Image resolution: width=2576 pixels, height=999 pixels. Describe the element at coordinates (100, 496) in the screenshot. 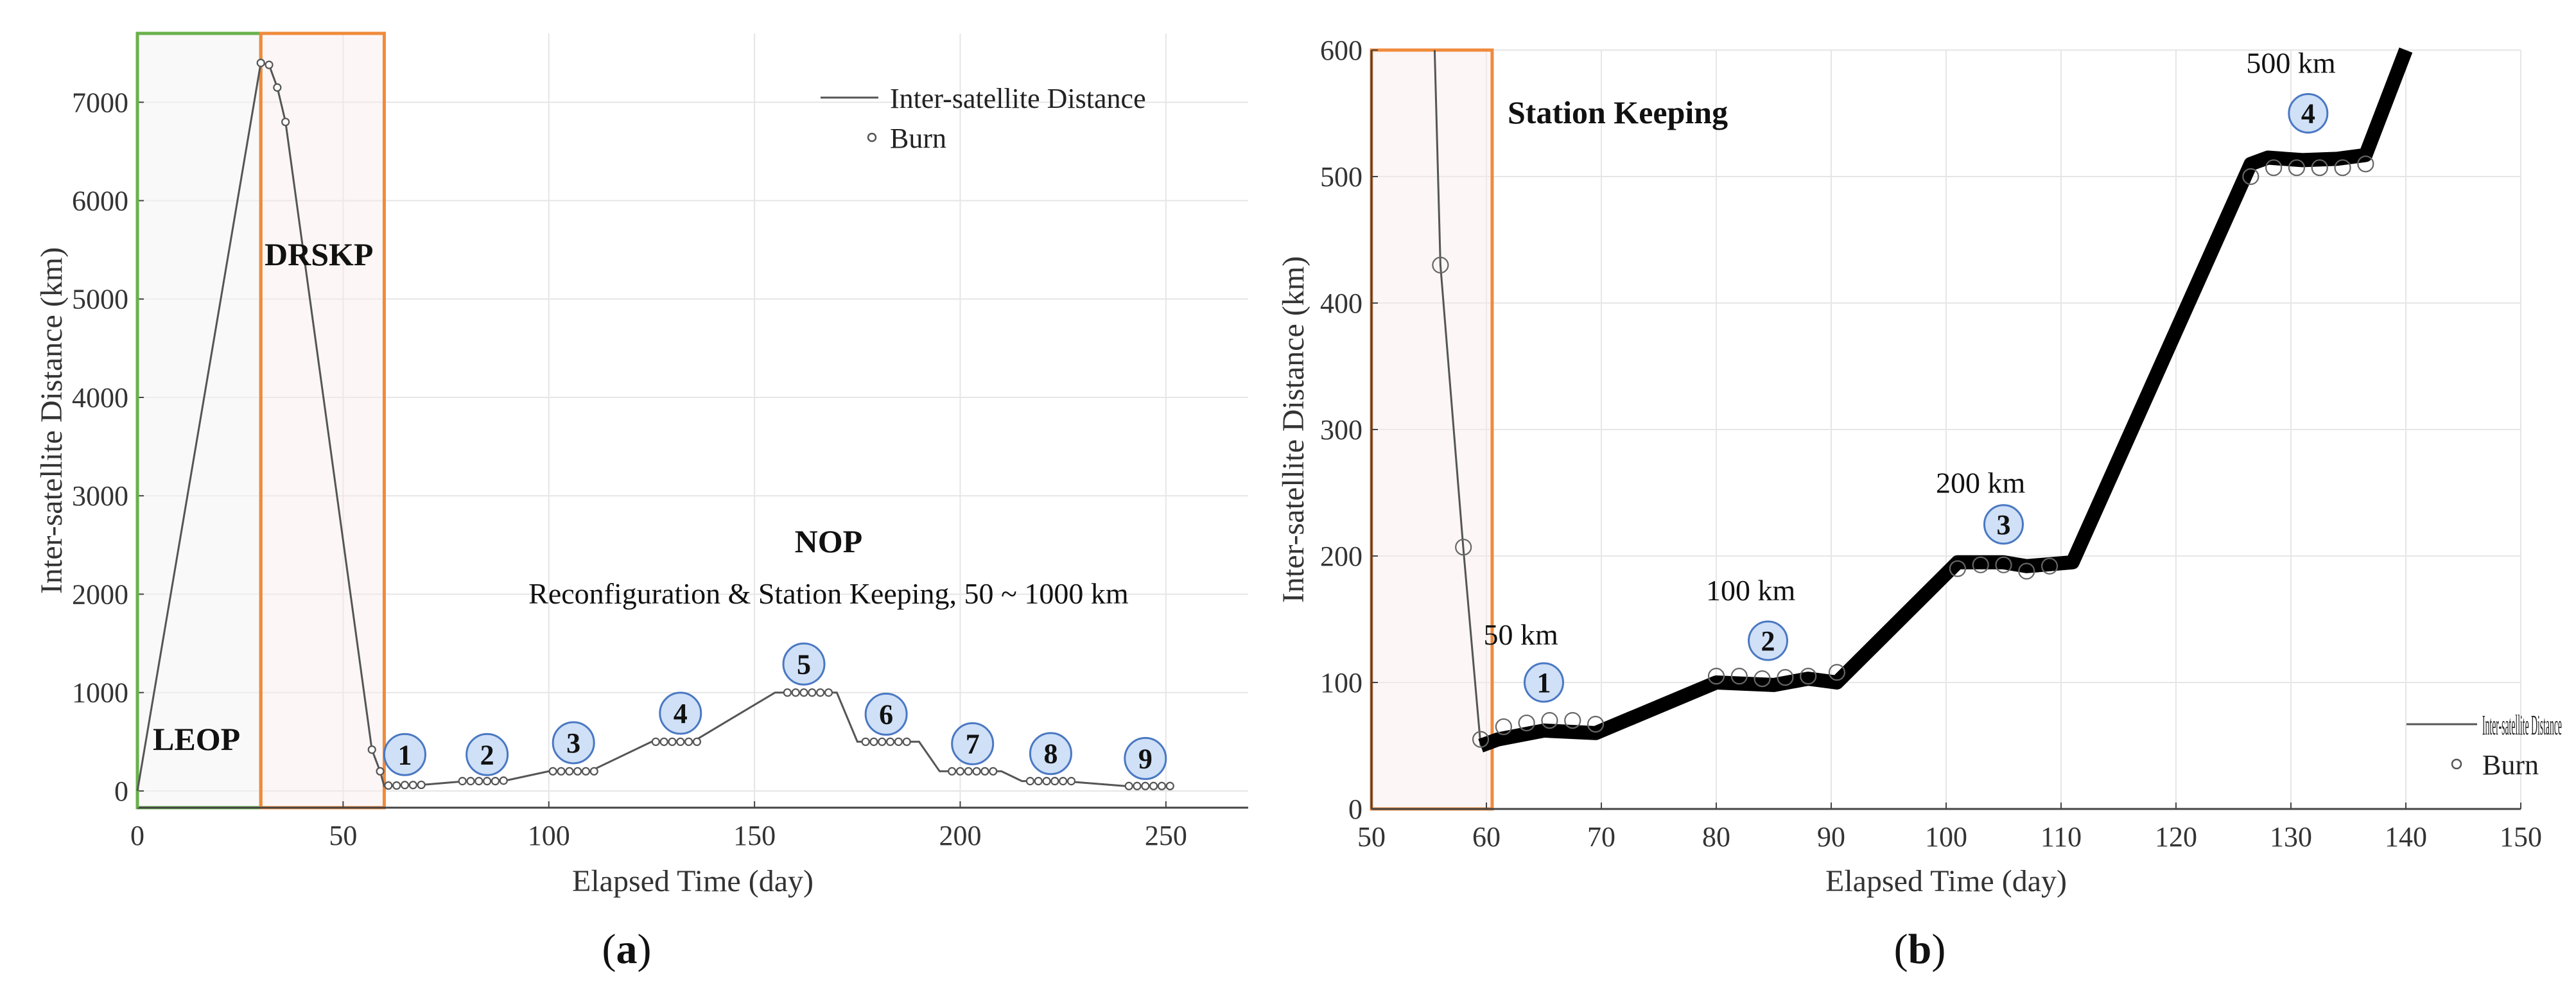

I see `y-tick-label: 3000` at that location.